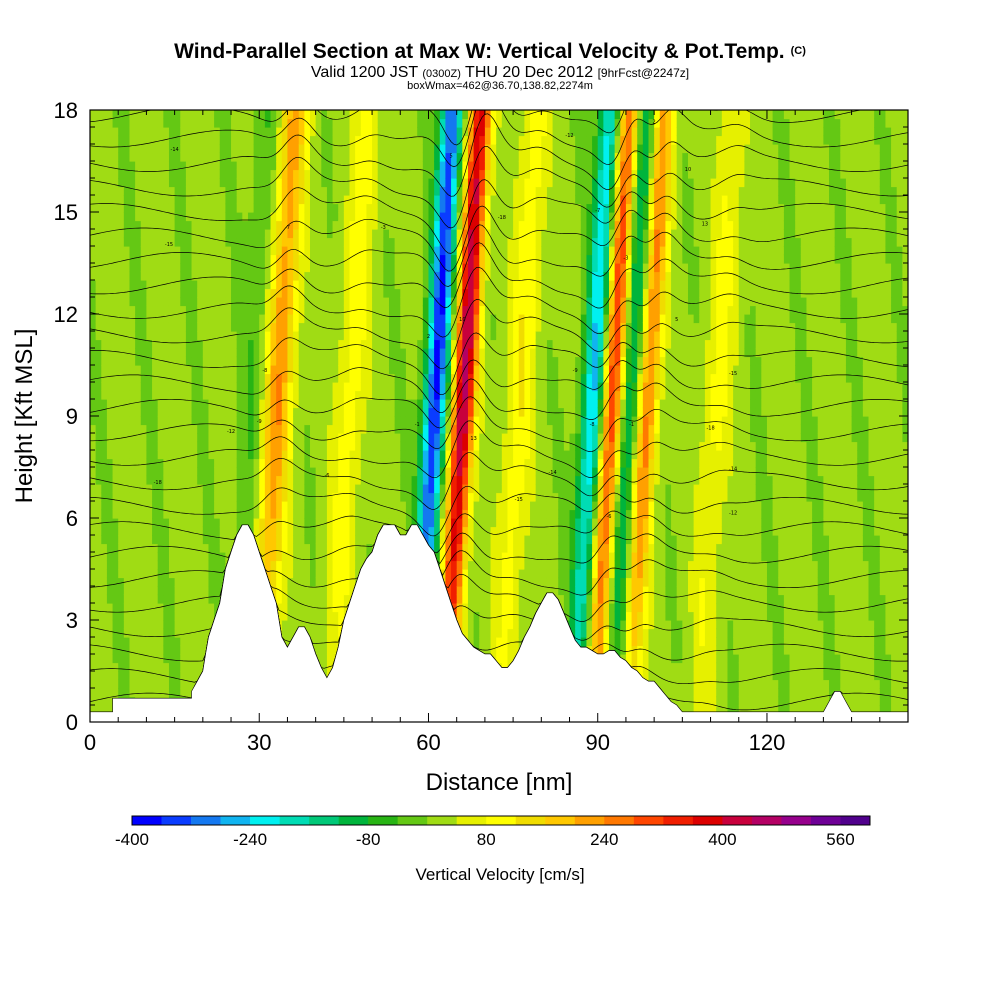 The width and height of the screenshot is (1000, 1000). I want to click on subtitle-part-1: Valid 1200 JST, so click(366, 72).